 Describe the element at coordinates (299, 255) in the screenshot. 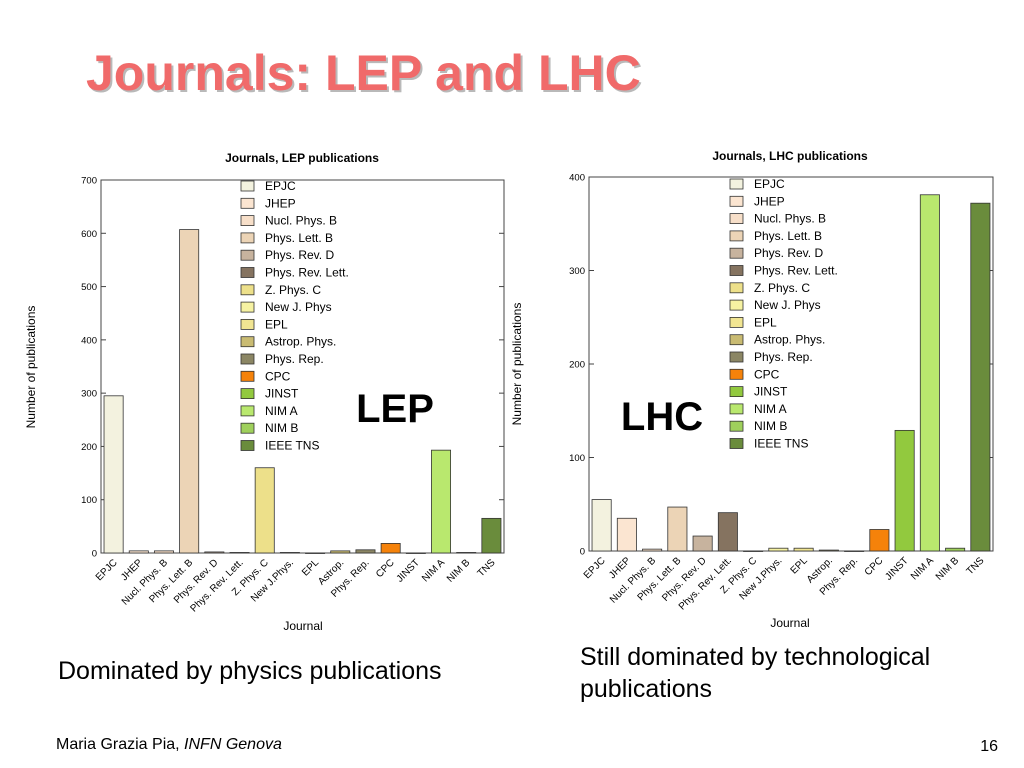

I see `lep-legend-label: Phys. Rev. D` at that location.